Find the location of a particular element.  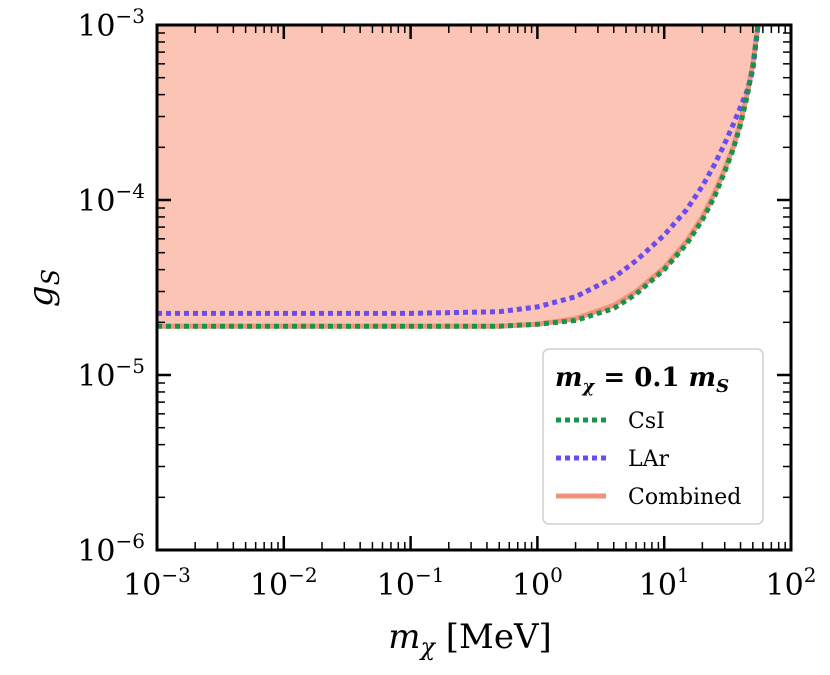

legend-title: mχ = 0.1 mS is located at coordinates (642, 380).